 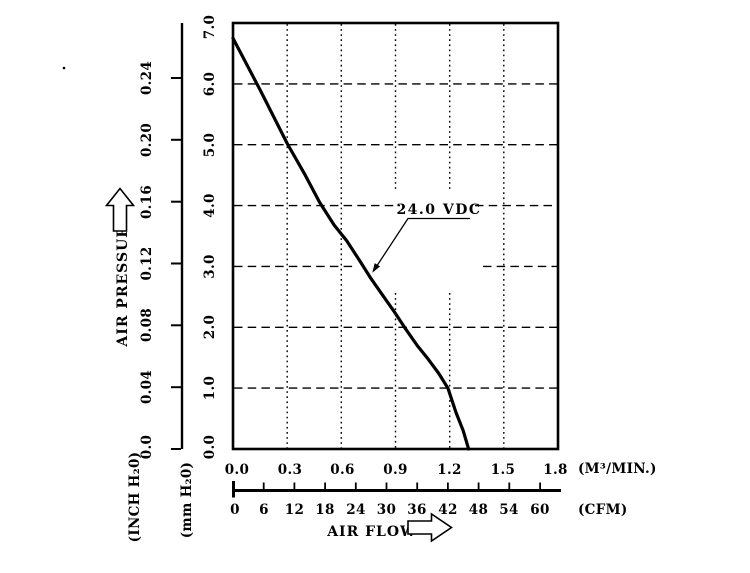 What do you see at coordinates (555, 470) in the screenshot?
I see `m3min-tick-label: 1.8` at bounding box center [555, 470].